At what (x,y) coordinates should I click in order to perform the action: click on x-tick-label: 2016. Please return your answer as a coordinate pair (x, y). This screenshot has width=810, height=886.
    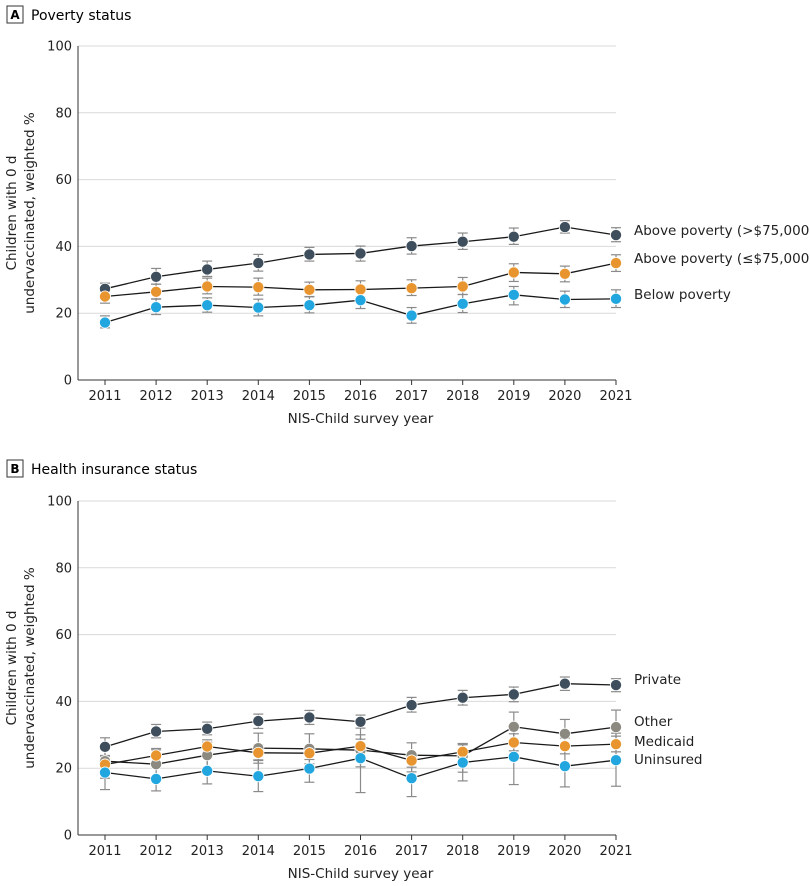
    Looking at the image, I should click on (360, 396).